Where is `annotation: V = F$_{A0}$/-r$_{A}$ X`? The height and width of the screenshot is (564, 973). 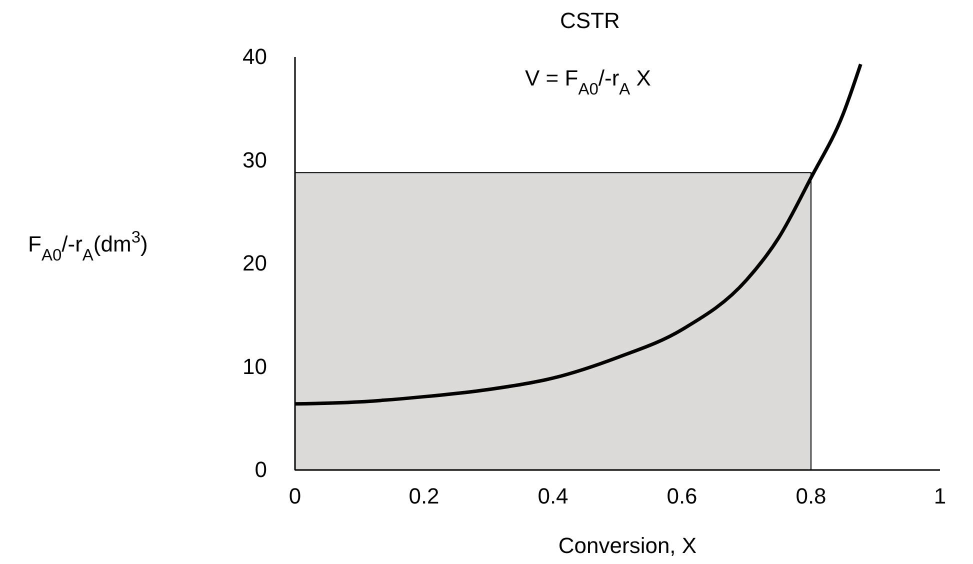
annotation: V = F$_{A0}$/-r$_{A}$ X is located at coordinates (588, 82).